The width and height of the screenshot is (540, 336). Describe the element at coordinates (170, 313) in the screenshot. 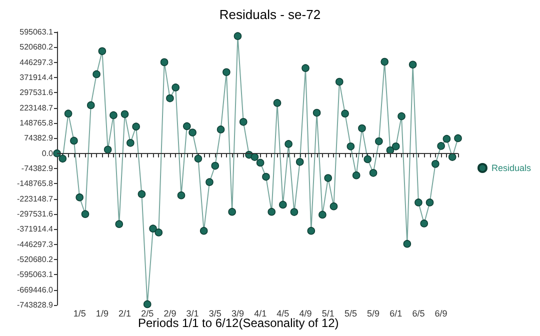

I see `x-tick-label: 2/9` at that location.